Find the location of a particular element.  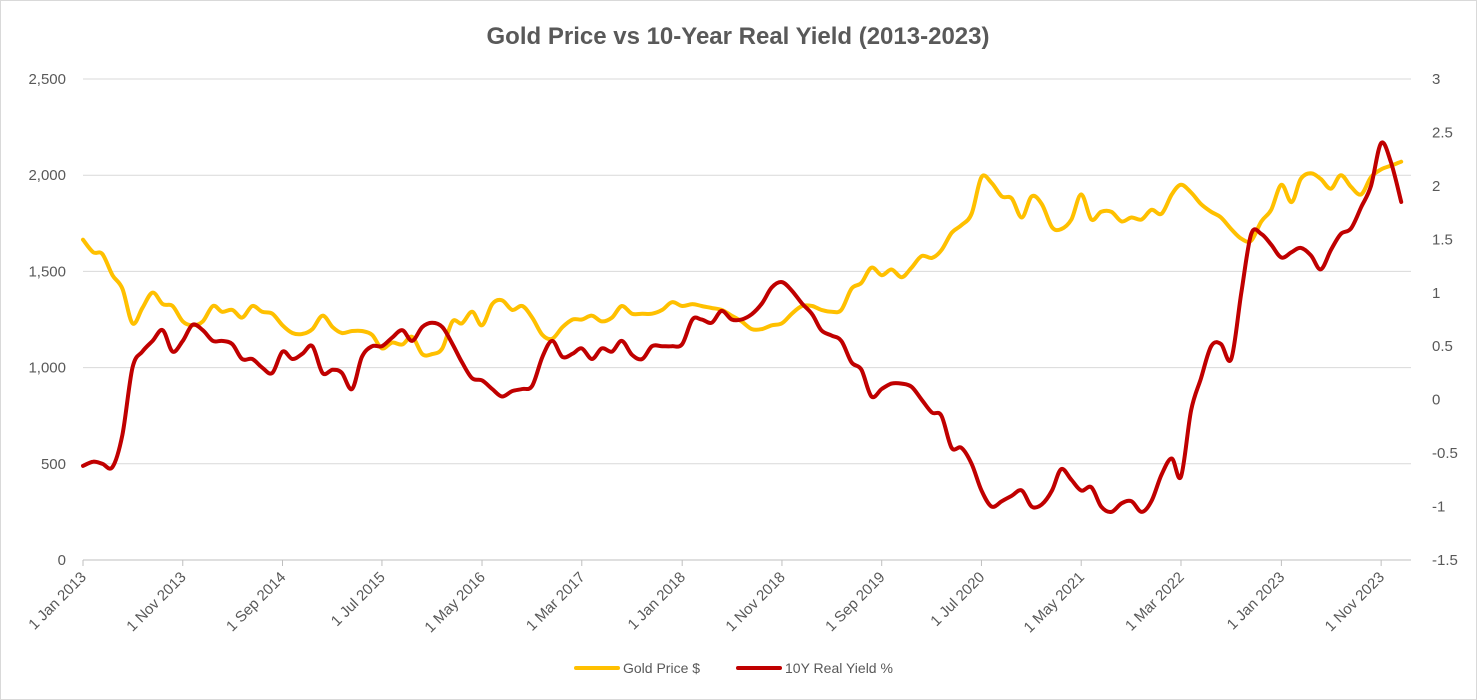

right-tick-label: 2 is located at coordinates (1436, 186).